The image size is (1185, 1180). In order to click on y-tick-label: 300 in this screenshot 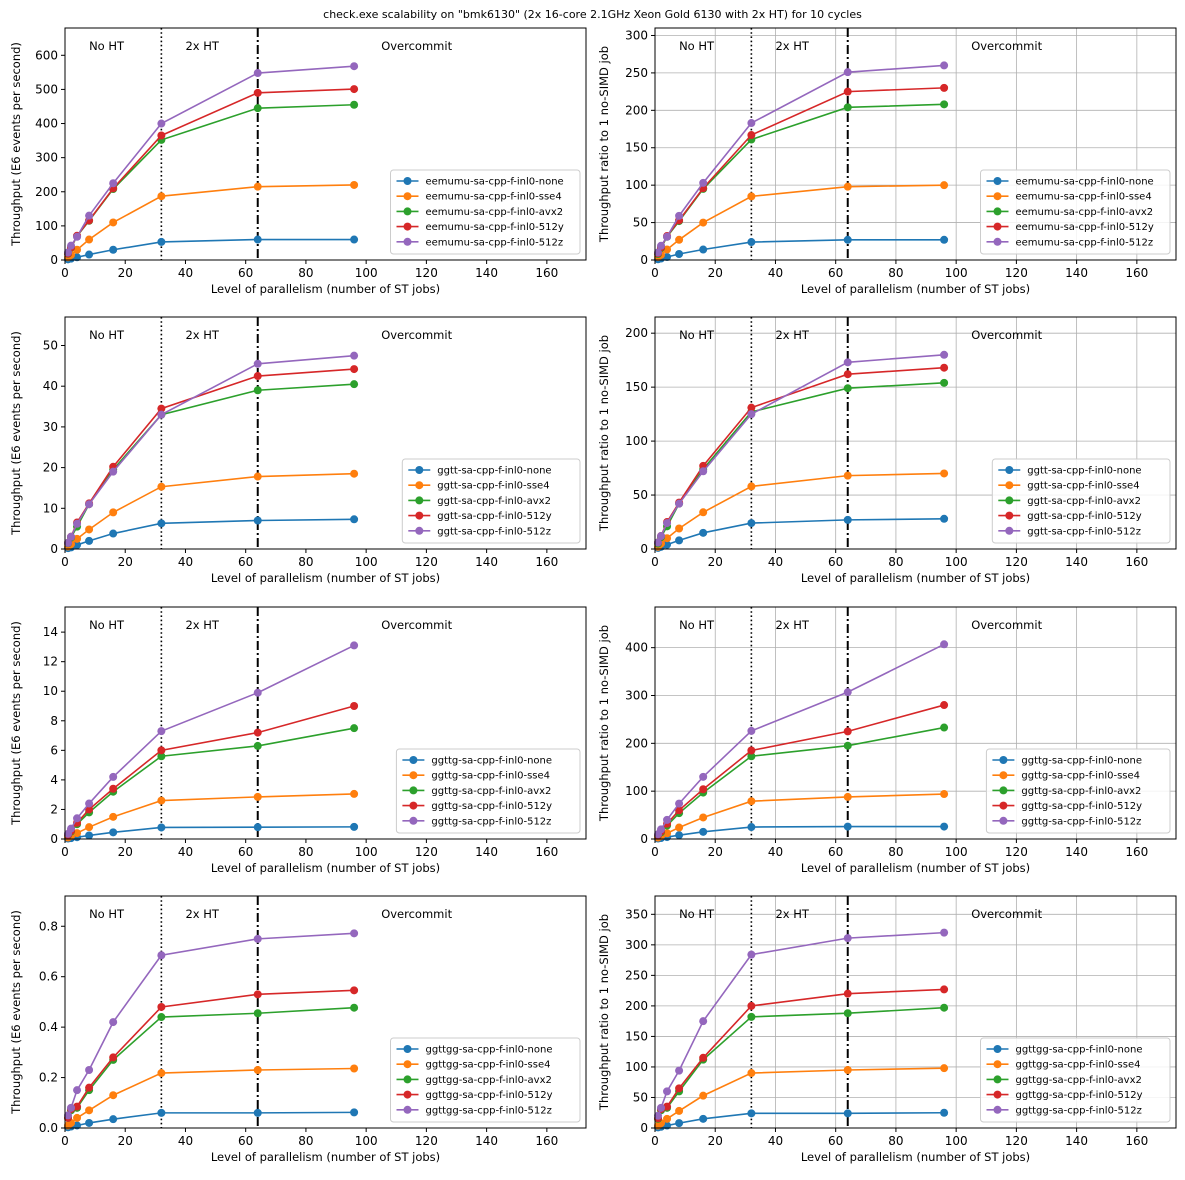, I will do `click(46, 158)`.